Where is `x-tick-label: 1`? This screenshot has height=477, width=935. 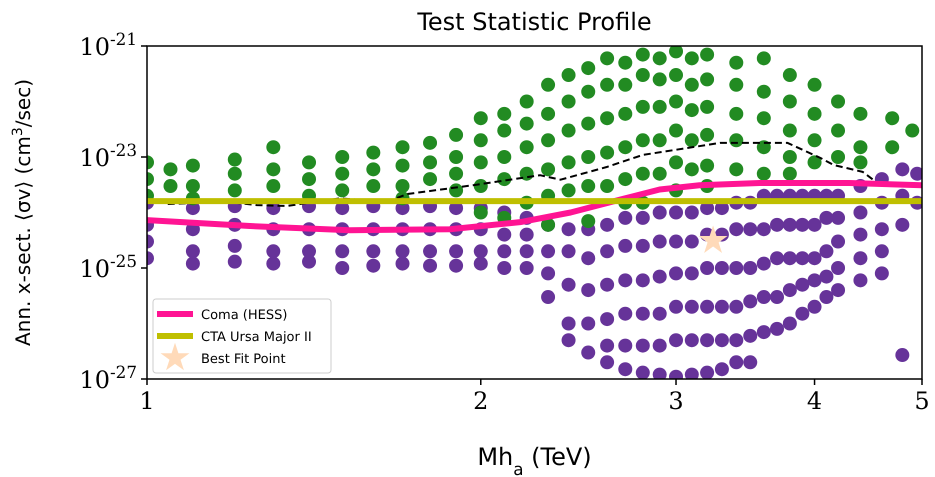
x-tick-label: 1 is located at coordinates (147, 401).